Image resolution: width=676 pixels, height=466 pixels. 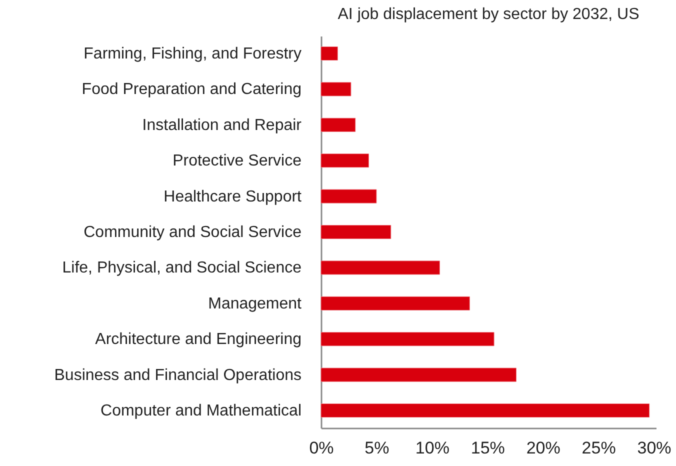 What do you see at coordinates (377, 448) in the screenshot?
I see `x-tick-label: 5%` at bounding box center [377, 448].